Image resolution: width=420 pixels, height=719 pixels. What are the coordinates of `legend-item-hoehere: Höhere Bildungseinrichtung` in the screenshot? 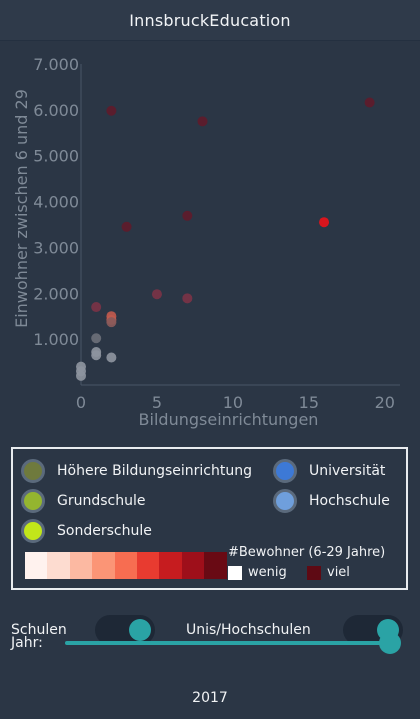 It's located at (136, 471).